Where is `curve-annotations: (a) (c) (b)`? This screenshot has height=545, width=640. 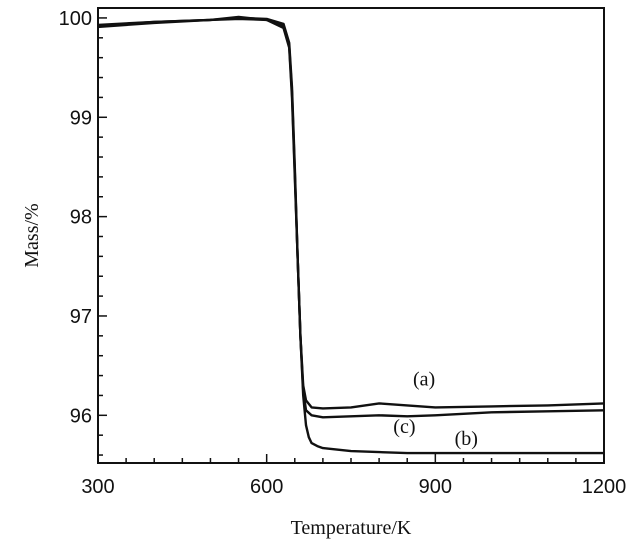 curve-annotations: (a) (c) (b) is located at coordinates (435, 410).